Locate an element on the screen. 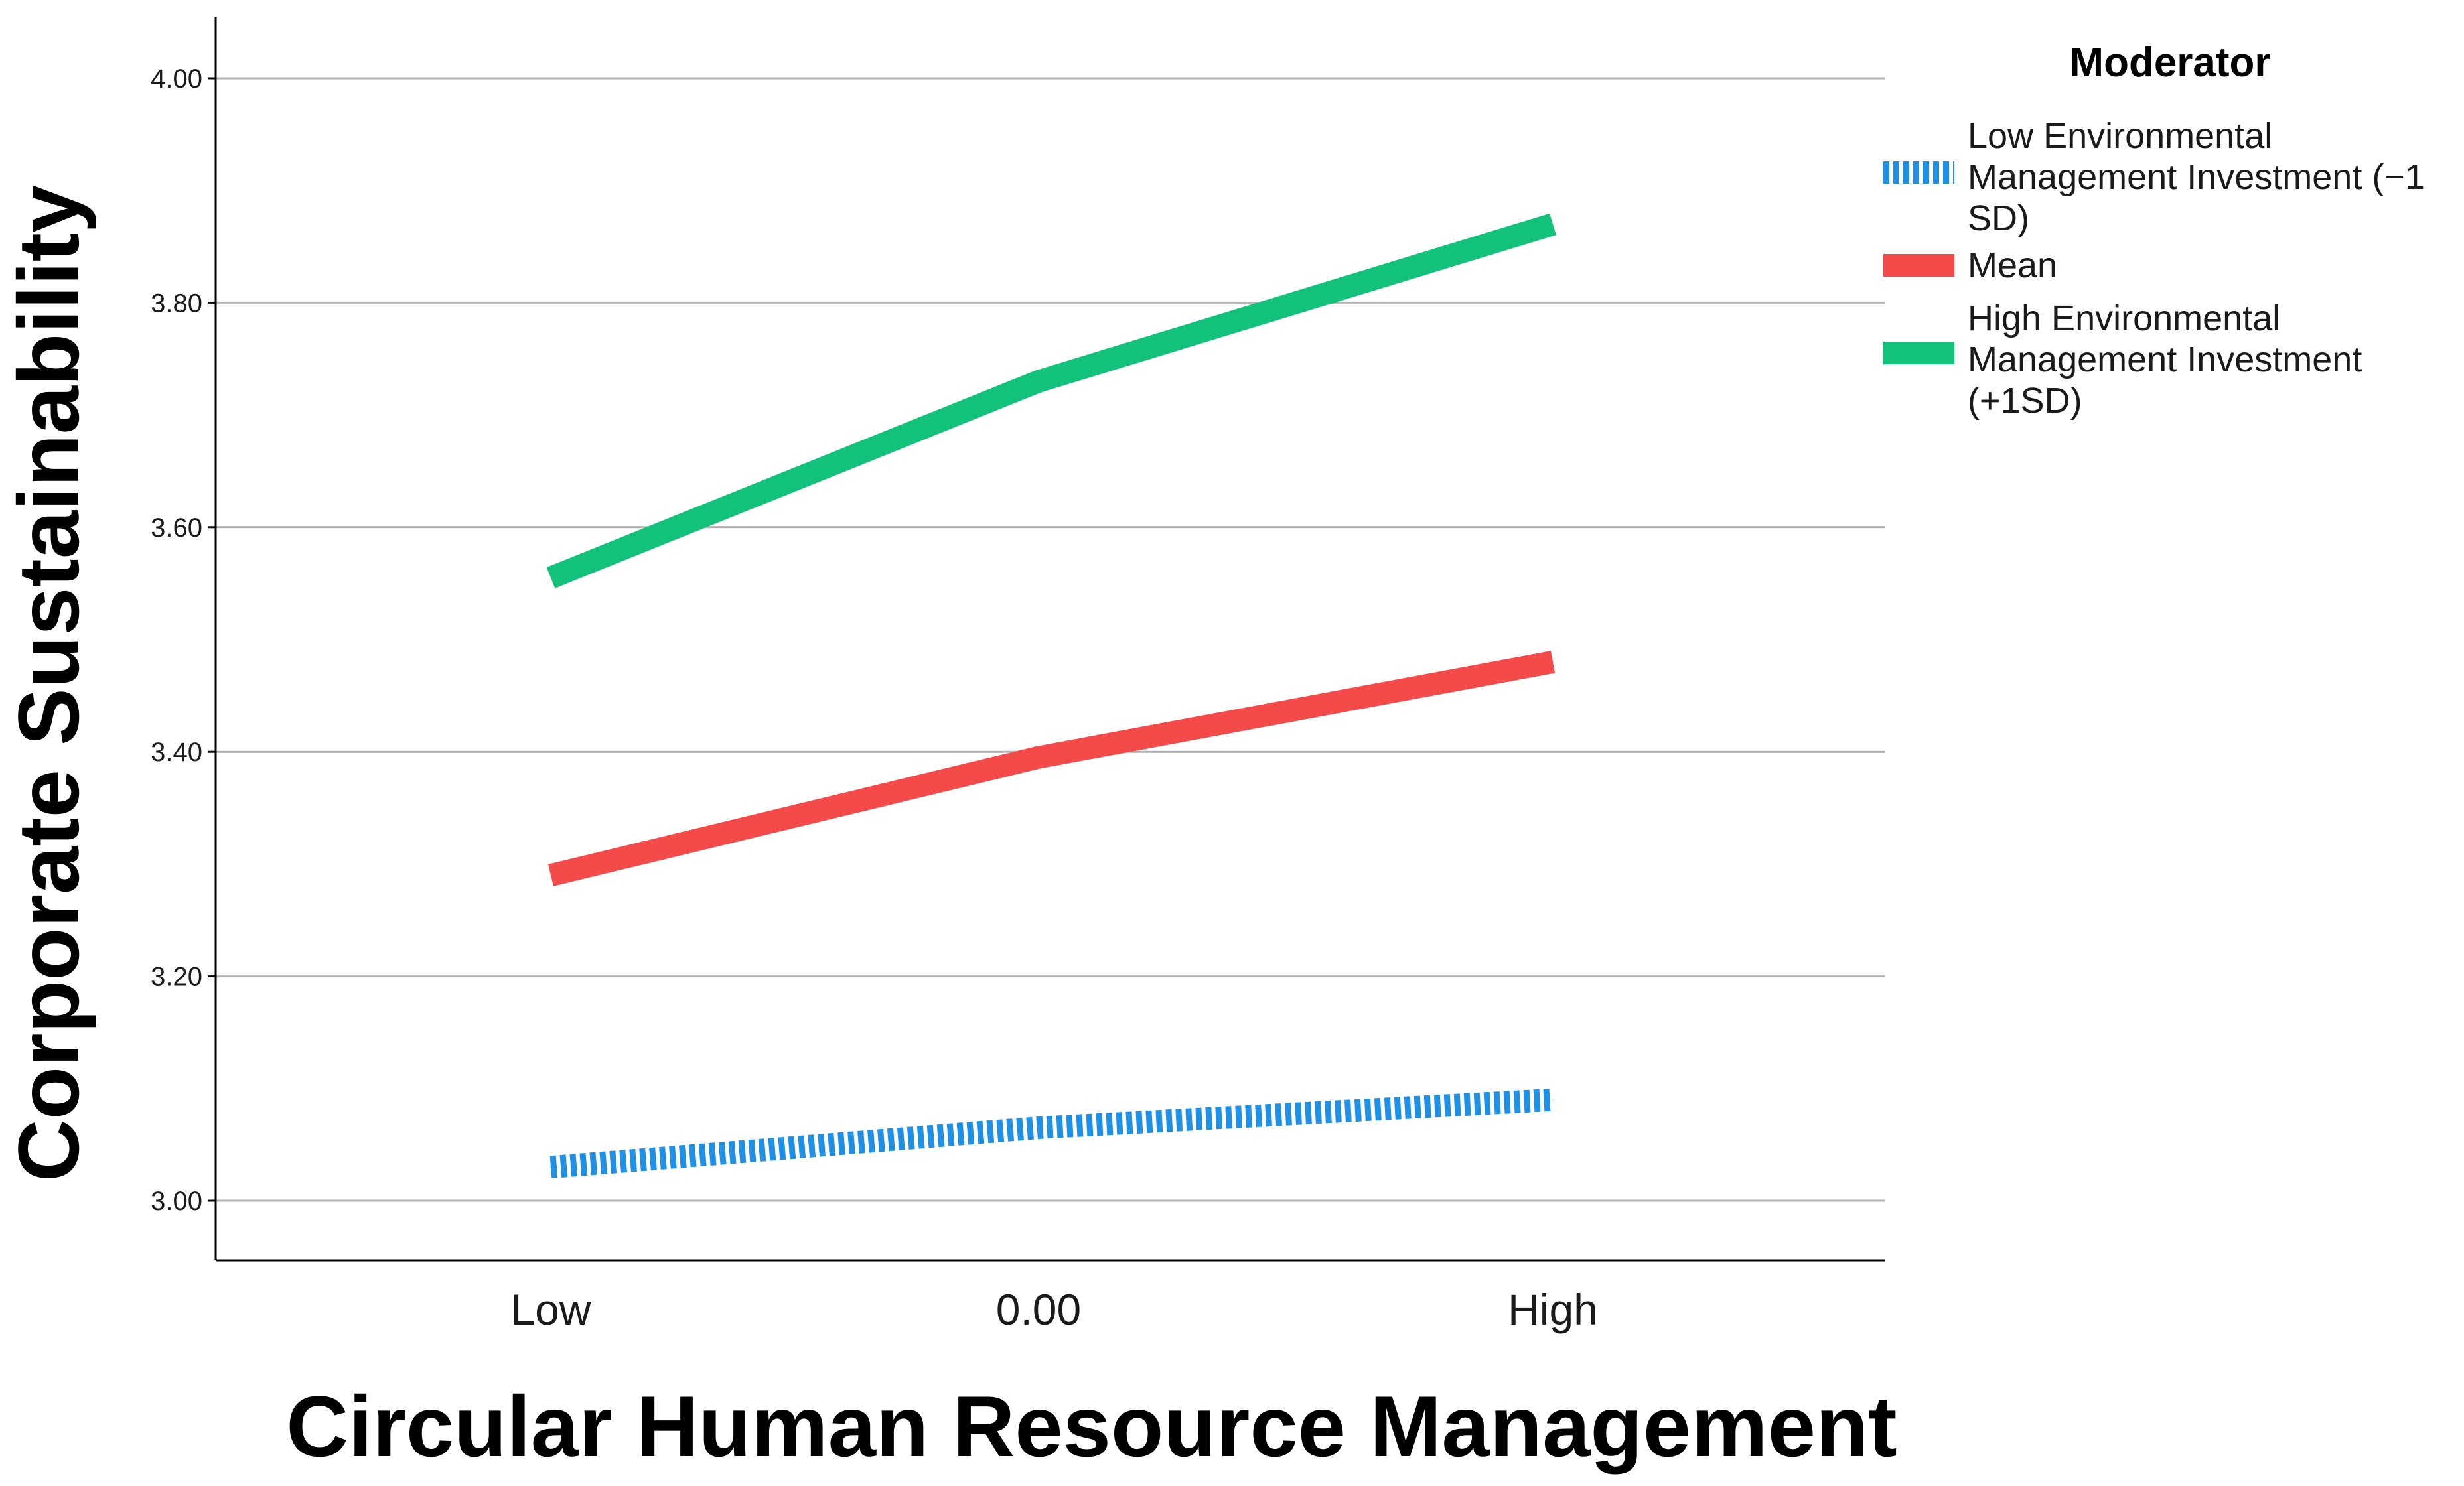 Image resolution: width=2464 pixels, height=1486 pixels. legend-label-2: Management Investment is located at coordinates (2165, 359).